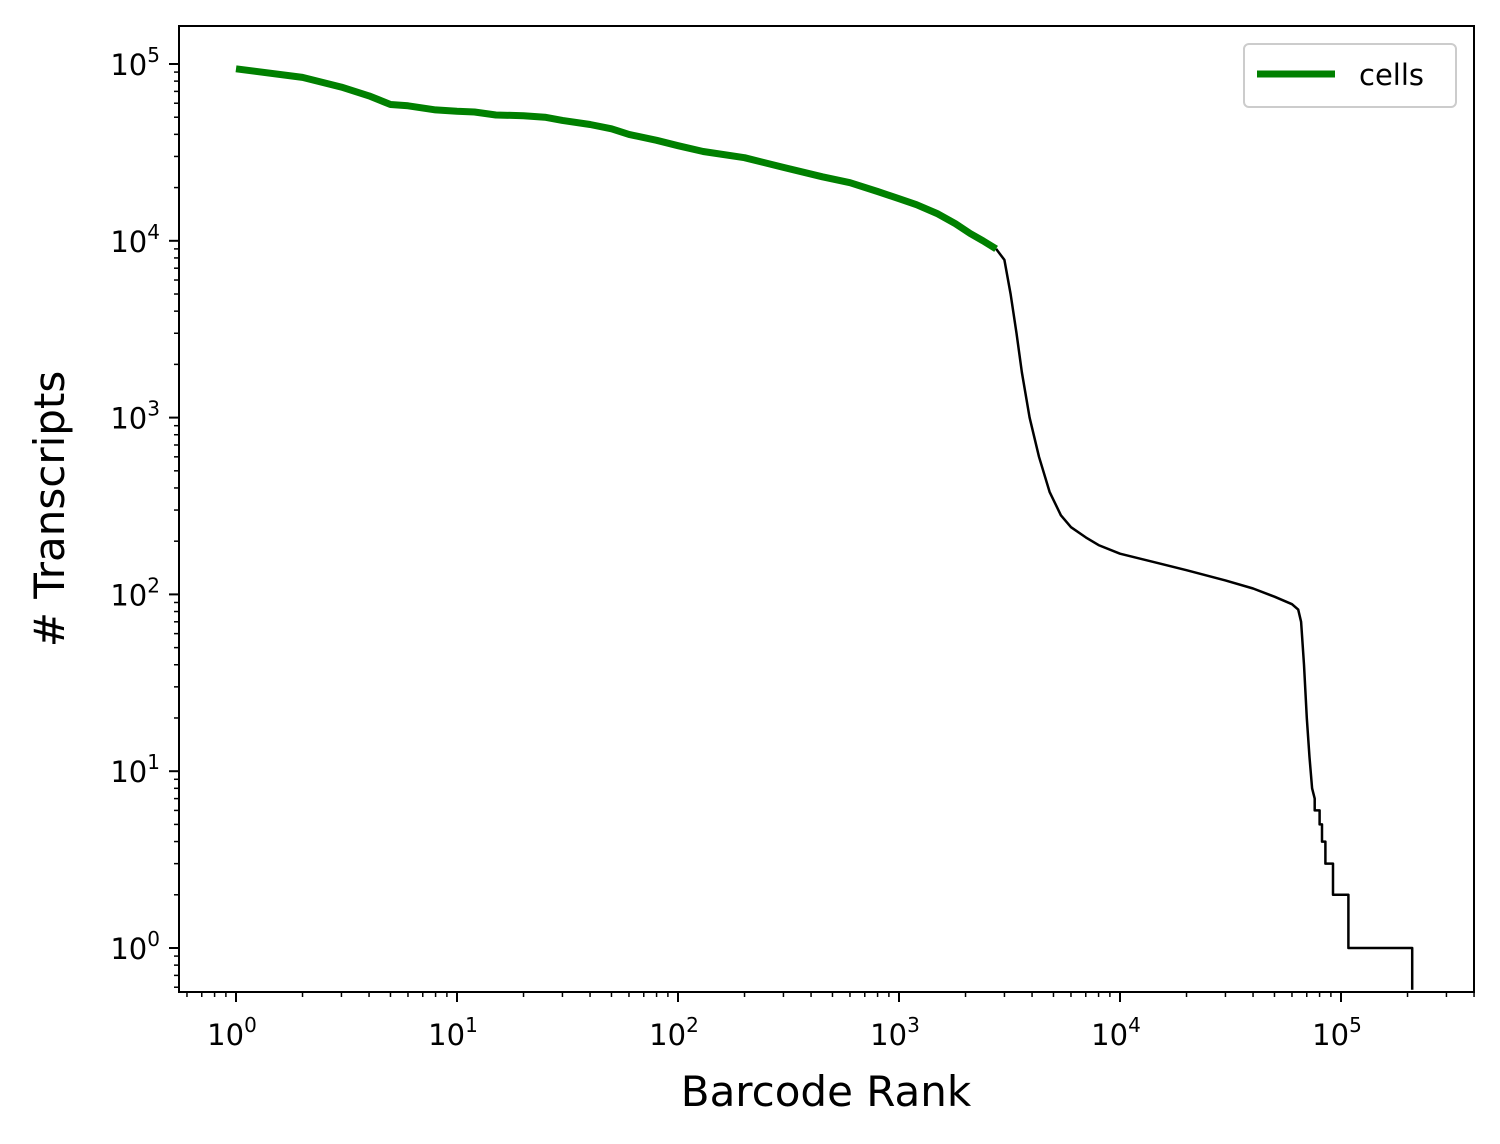  Describe the element at coordinates (826, 1091) in the screenshot. I see `x-axis-title: Barcode Rank` at that location.